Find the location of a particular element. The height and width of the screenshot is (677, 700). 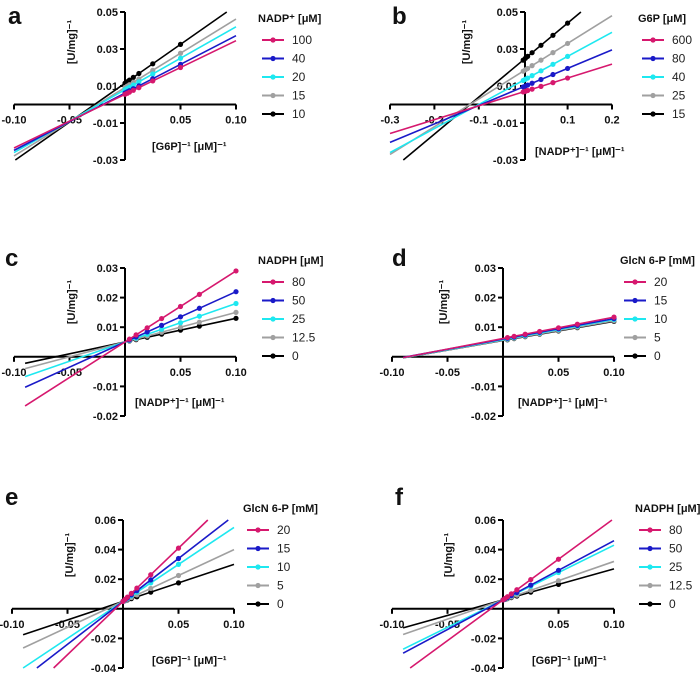

legend-item-label: 0 is located at coordinates (672, 604).